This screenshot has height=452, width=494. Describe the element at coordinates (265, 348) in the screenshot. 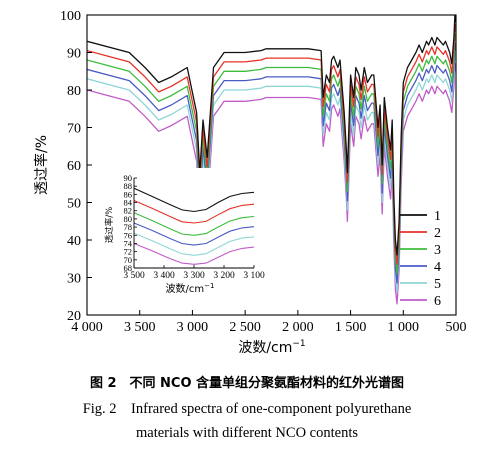

I see `x-axis-label-text: 波数/cm` at that location.